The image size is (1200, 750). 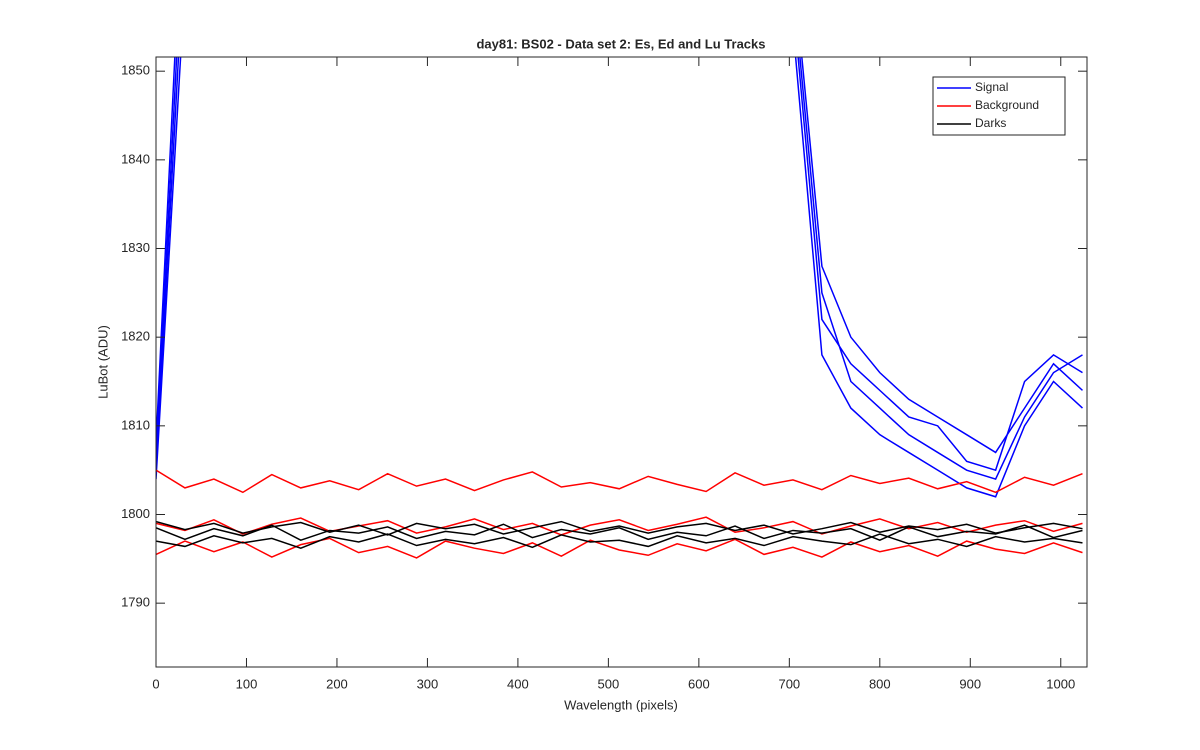 I want to click on legend-label: Background, so click(x=1007, y=105).